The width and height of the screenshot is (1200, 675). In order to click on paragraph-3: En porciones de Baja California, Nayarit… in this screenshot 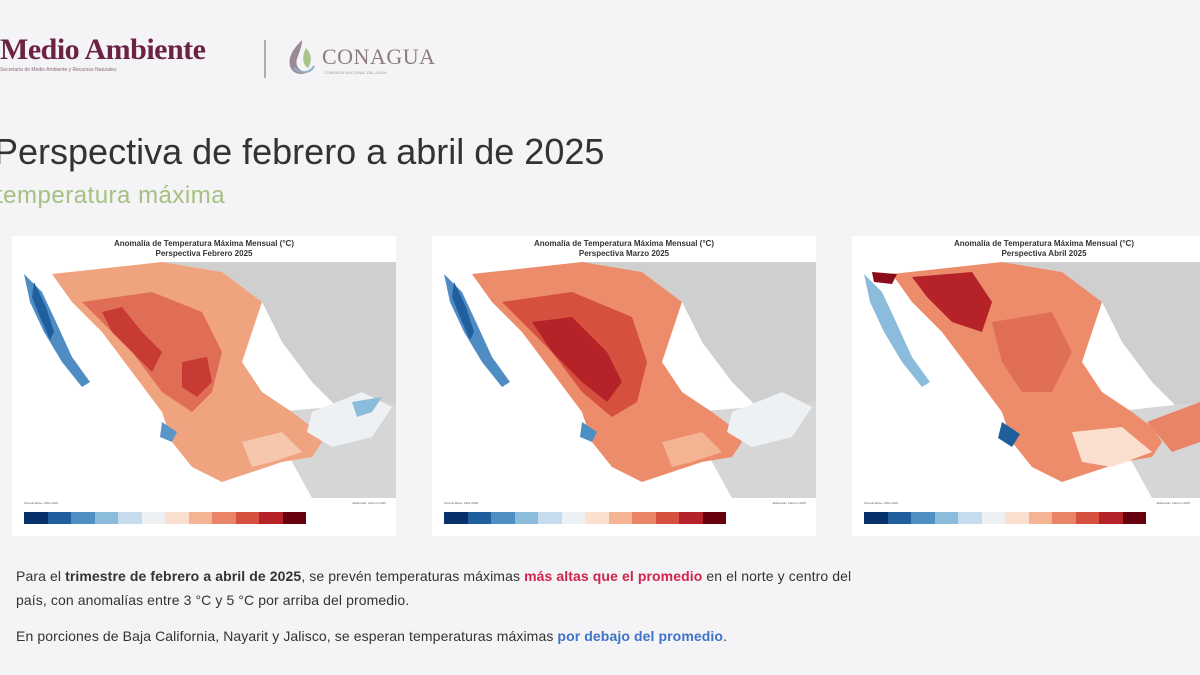, I will do `click(608, 636)`.